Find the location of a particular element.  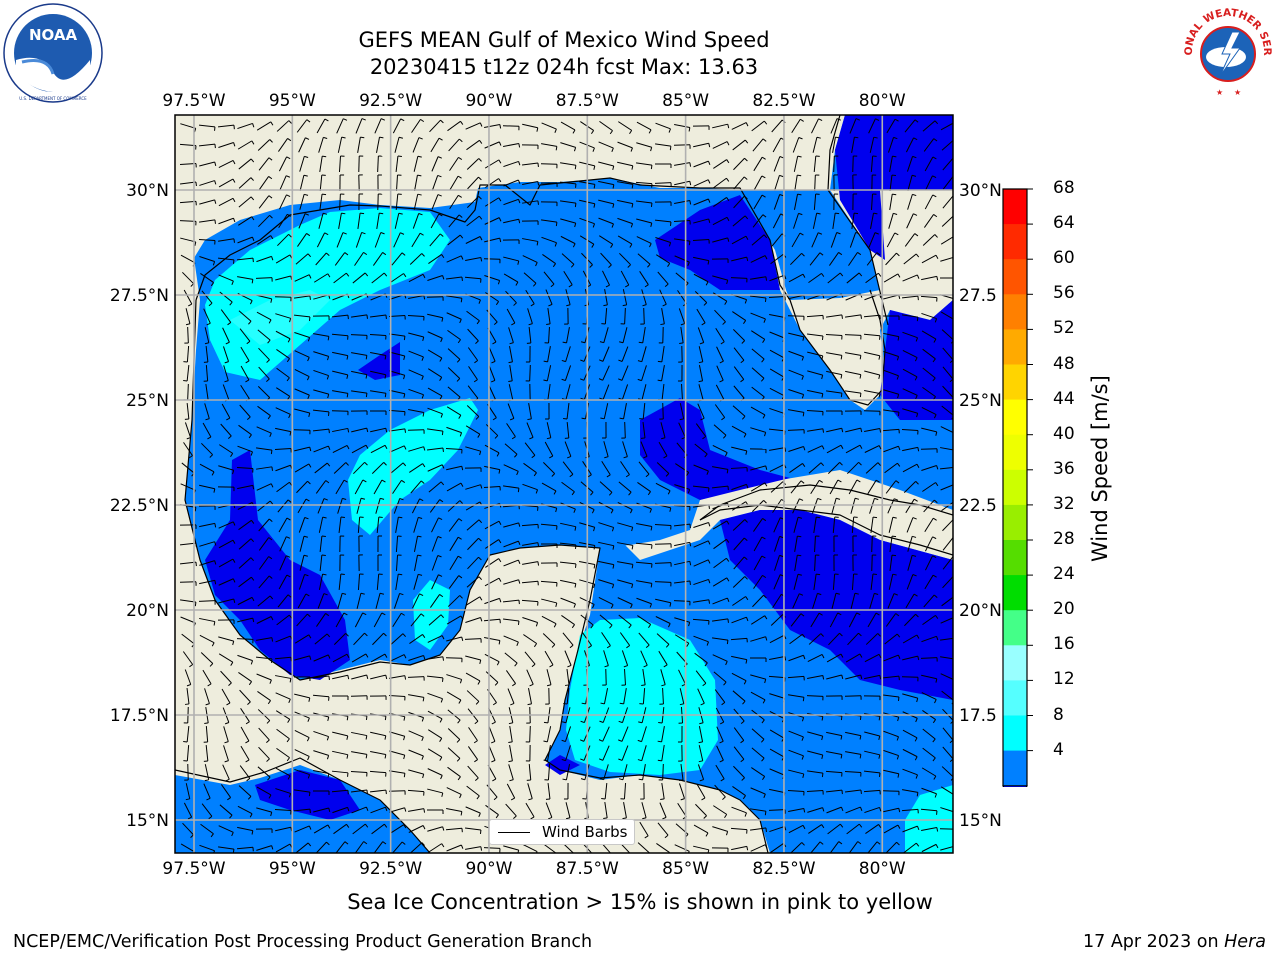

lon-label-bottom: 95°W is located at coordinates (292, 869).